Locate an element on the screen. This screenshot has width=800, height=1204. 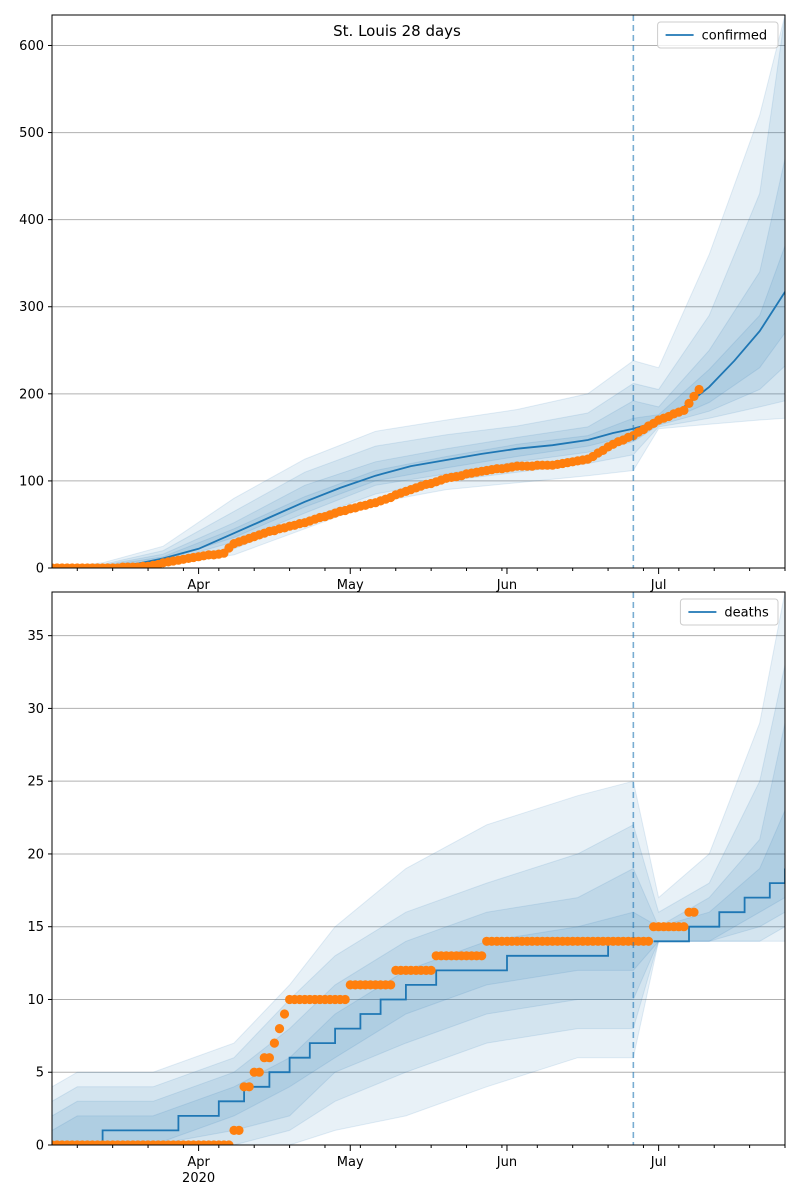
y-tick-label: 600 is located at coordinates (31, 46).